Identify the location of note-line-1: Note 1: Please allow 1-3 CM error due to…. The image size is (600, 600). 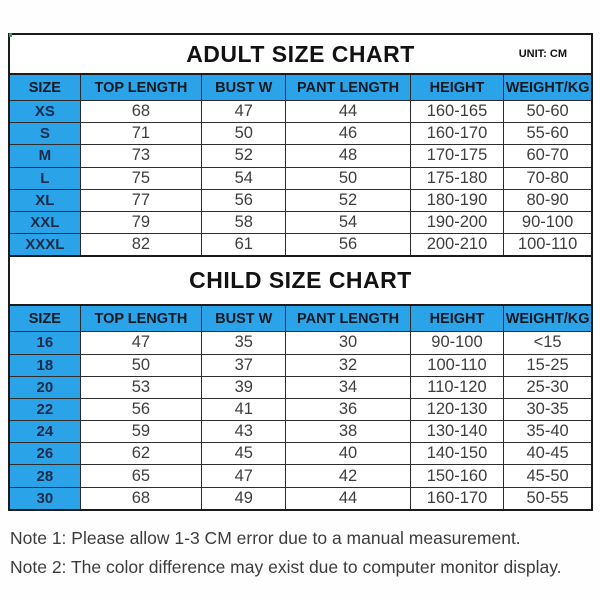
(265, 538).